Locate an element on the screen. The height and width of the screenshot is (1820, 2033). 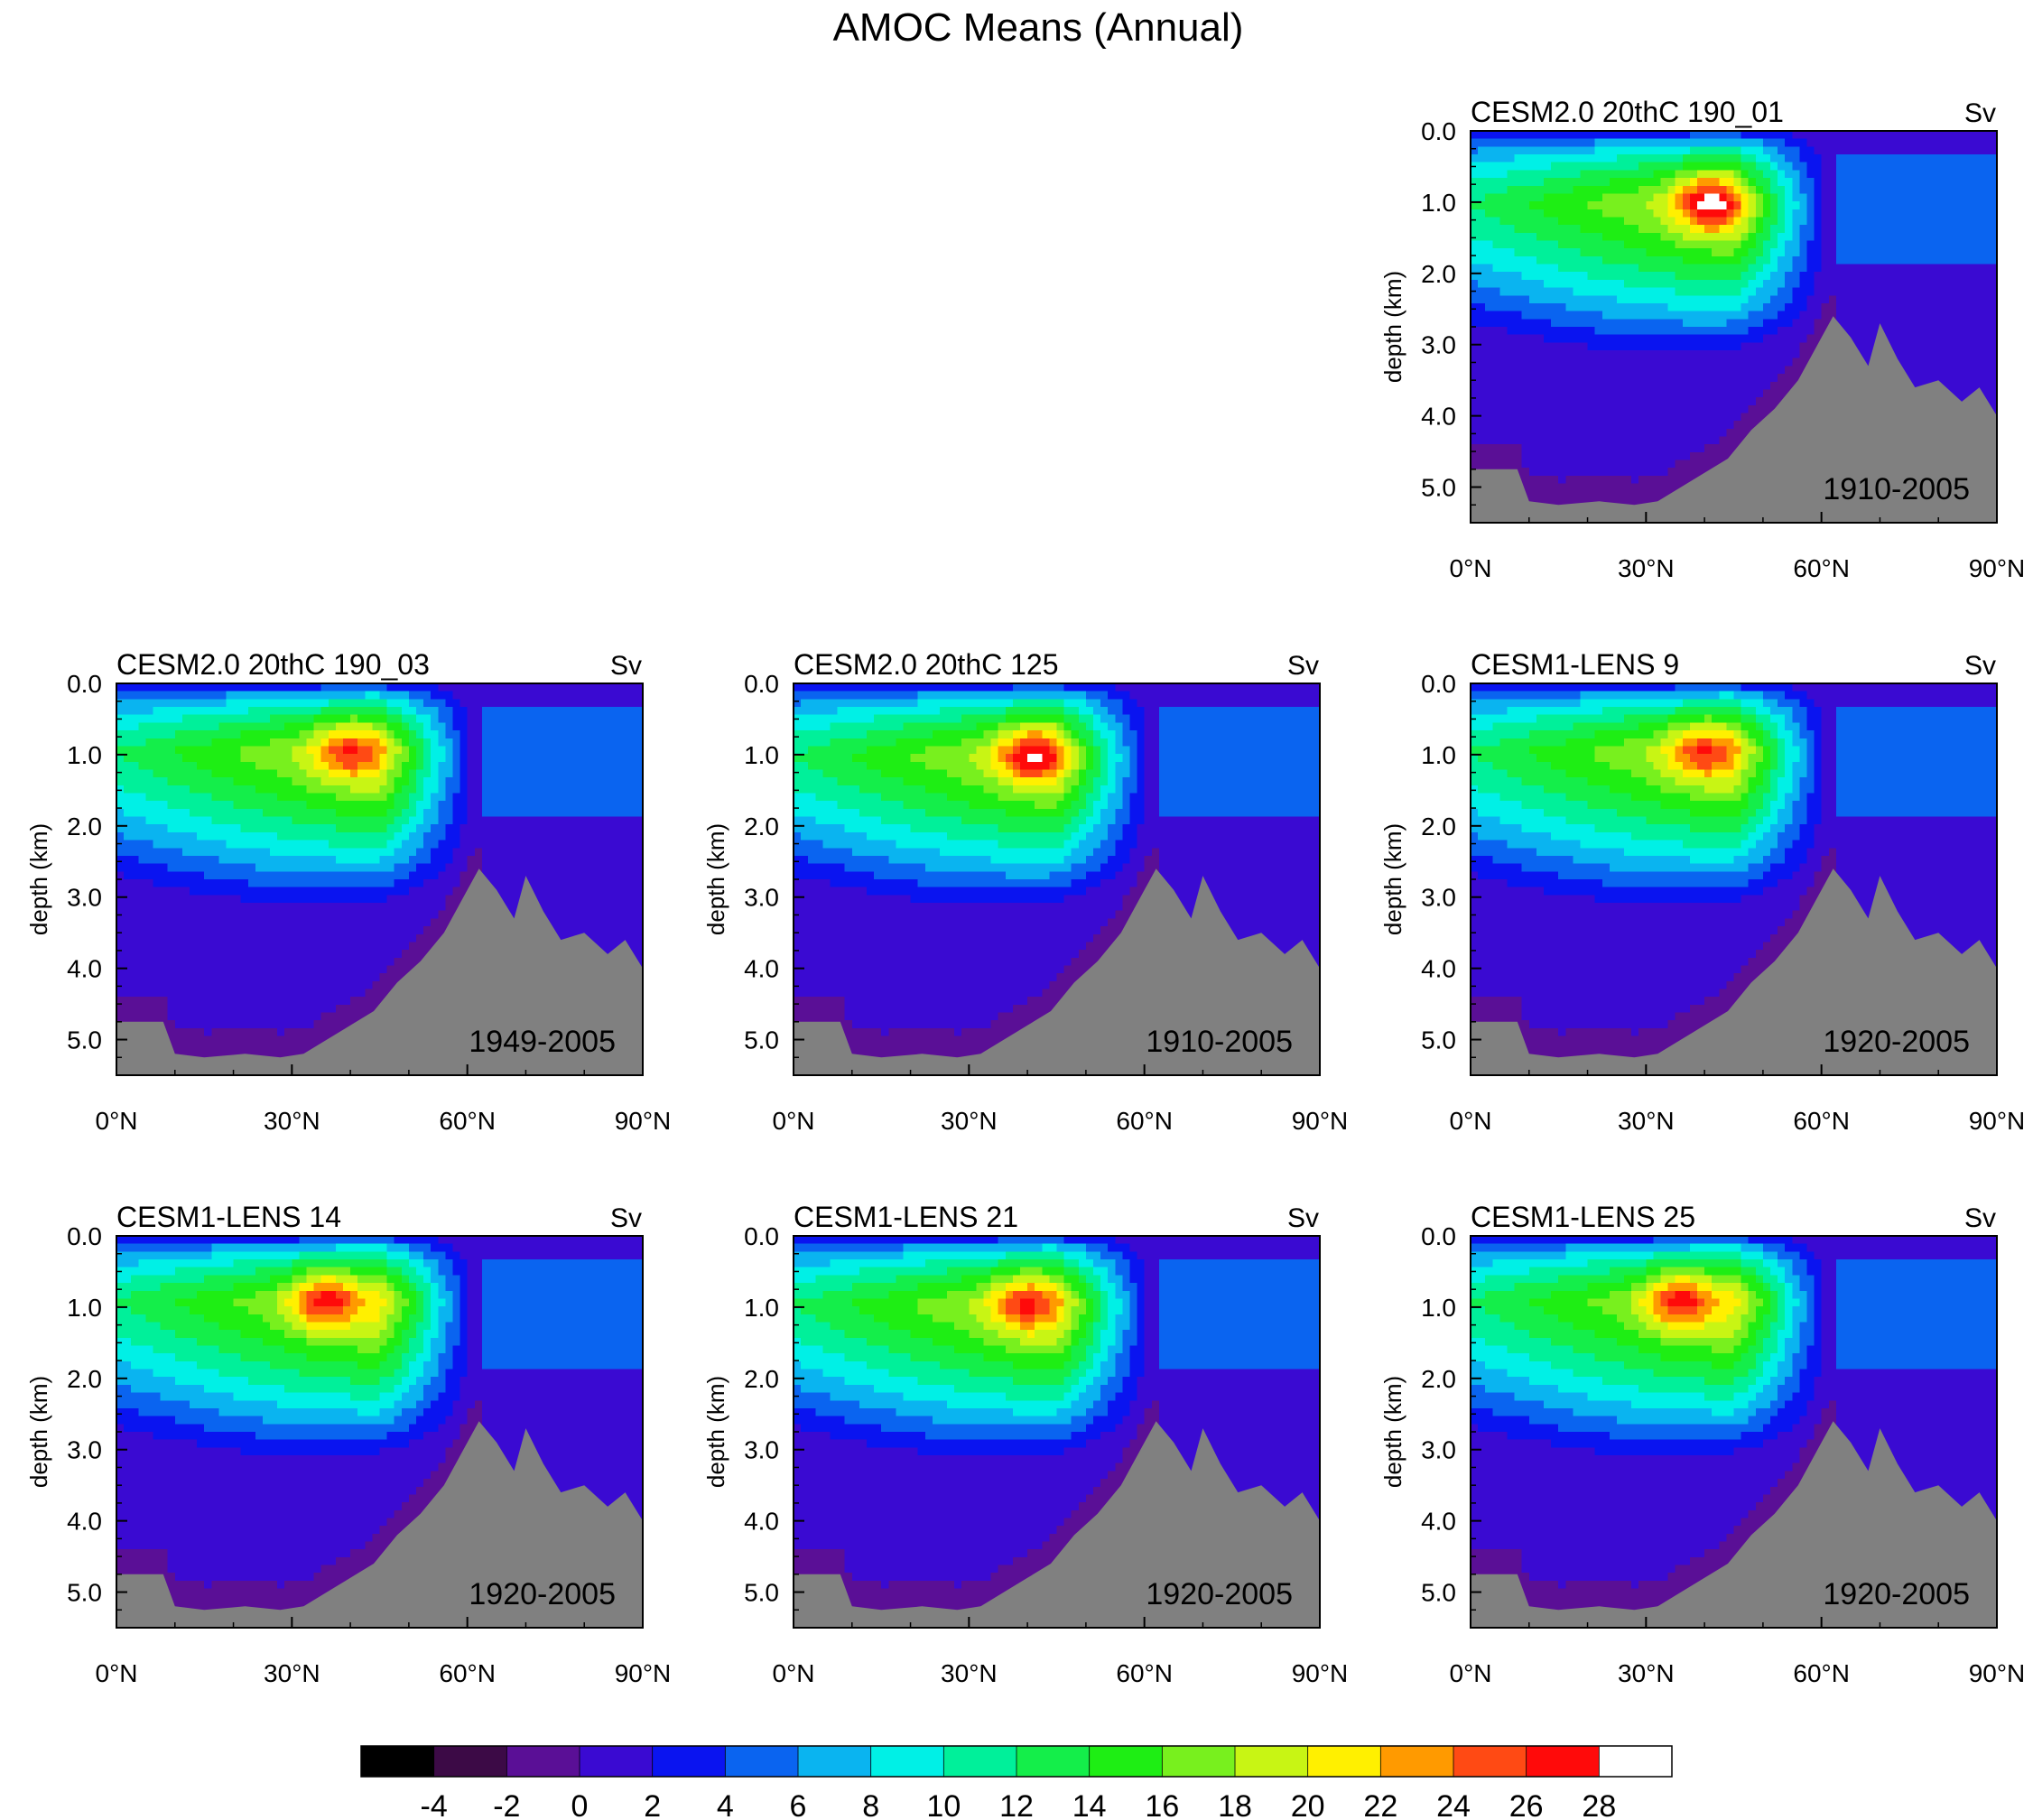
y-tick-label: 3.0 is located at coordinates (84, 898).